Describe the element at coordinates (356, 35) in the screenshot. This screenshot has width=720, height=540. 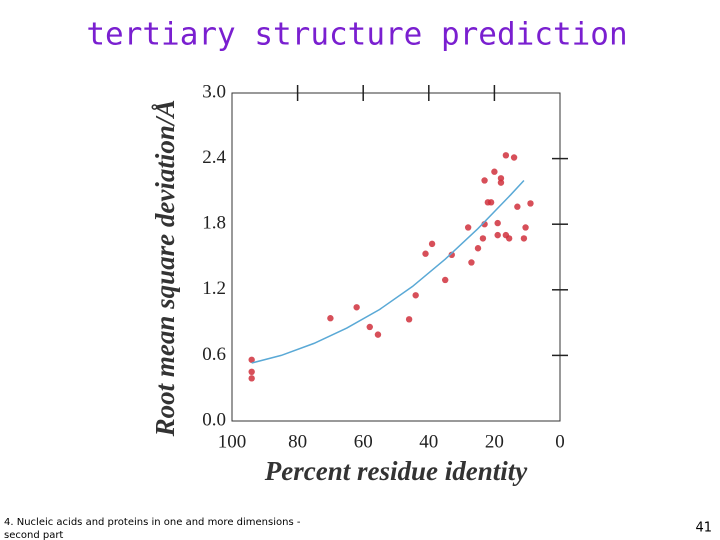
I see `slide-title: tertiary structure prediction` at that location.